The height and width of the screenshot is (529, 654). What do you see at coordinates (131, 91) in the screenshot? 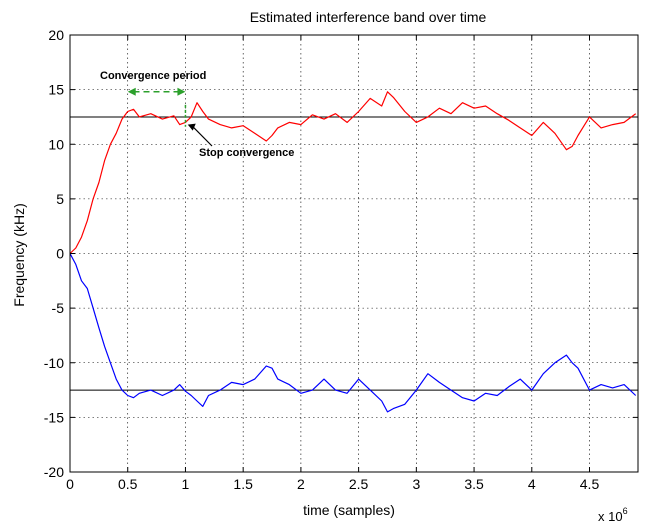
I see `convergence-arrowhead-left` at bounding box center [131, 91].